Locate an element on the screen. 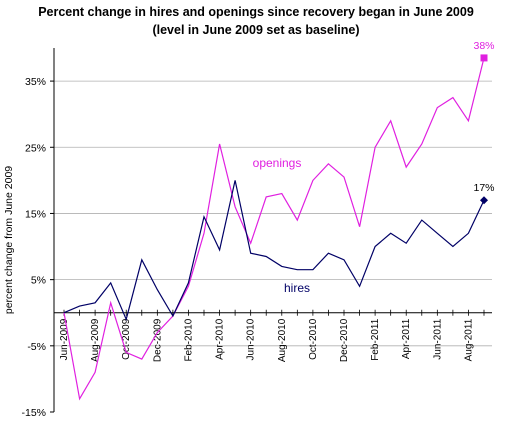 Image resolution: width=512 pixels, height=433 pixels. x-tick-label: Aug-2009 is located at coordinates (95, 340).